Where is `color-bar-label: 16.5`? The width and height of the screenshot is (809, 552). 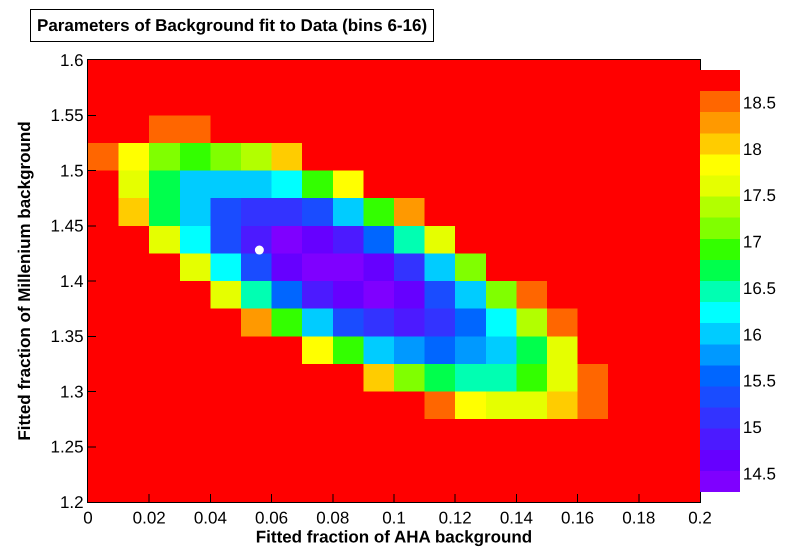 color-bar-label: 16.5 is located at coordinates (759, 288).